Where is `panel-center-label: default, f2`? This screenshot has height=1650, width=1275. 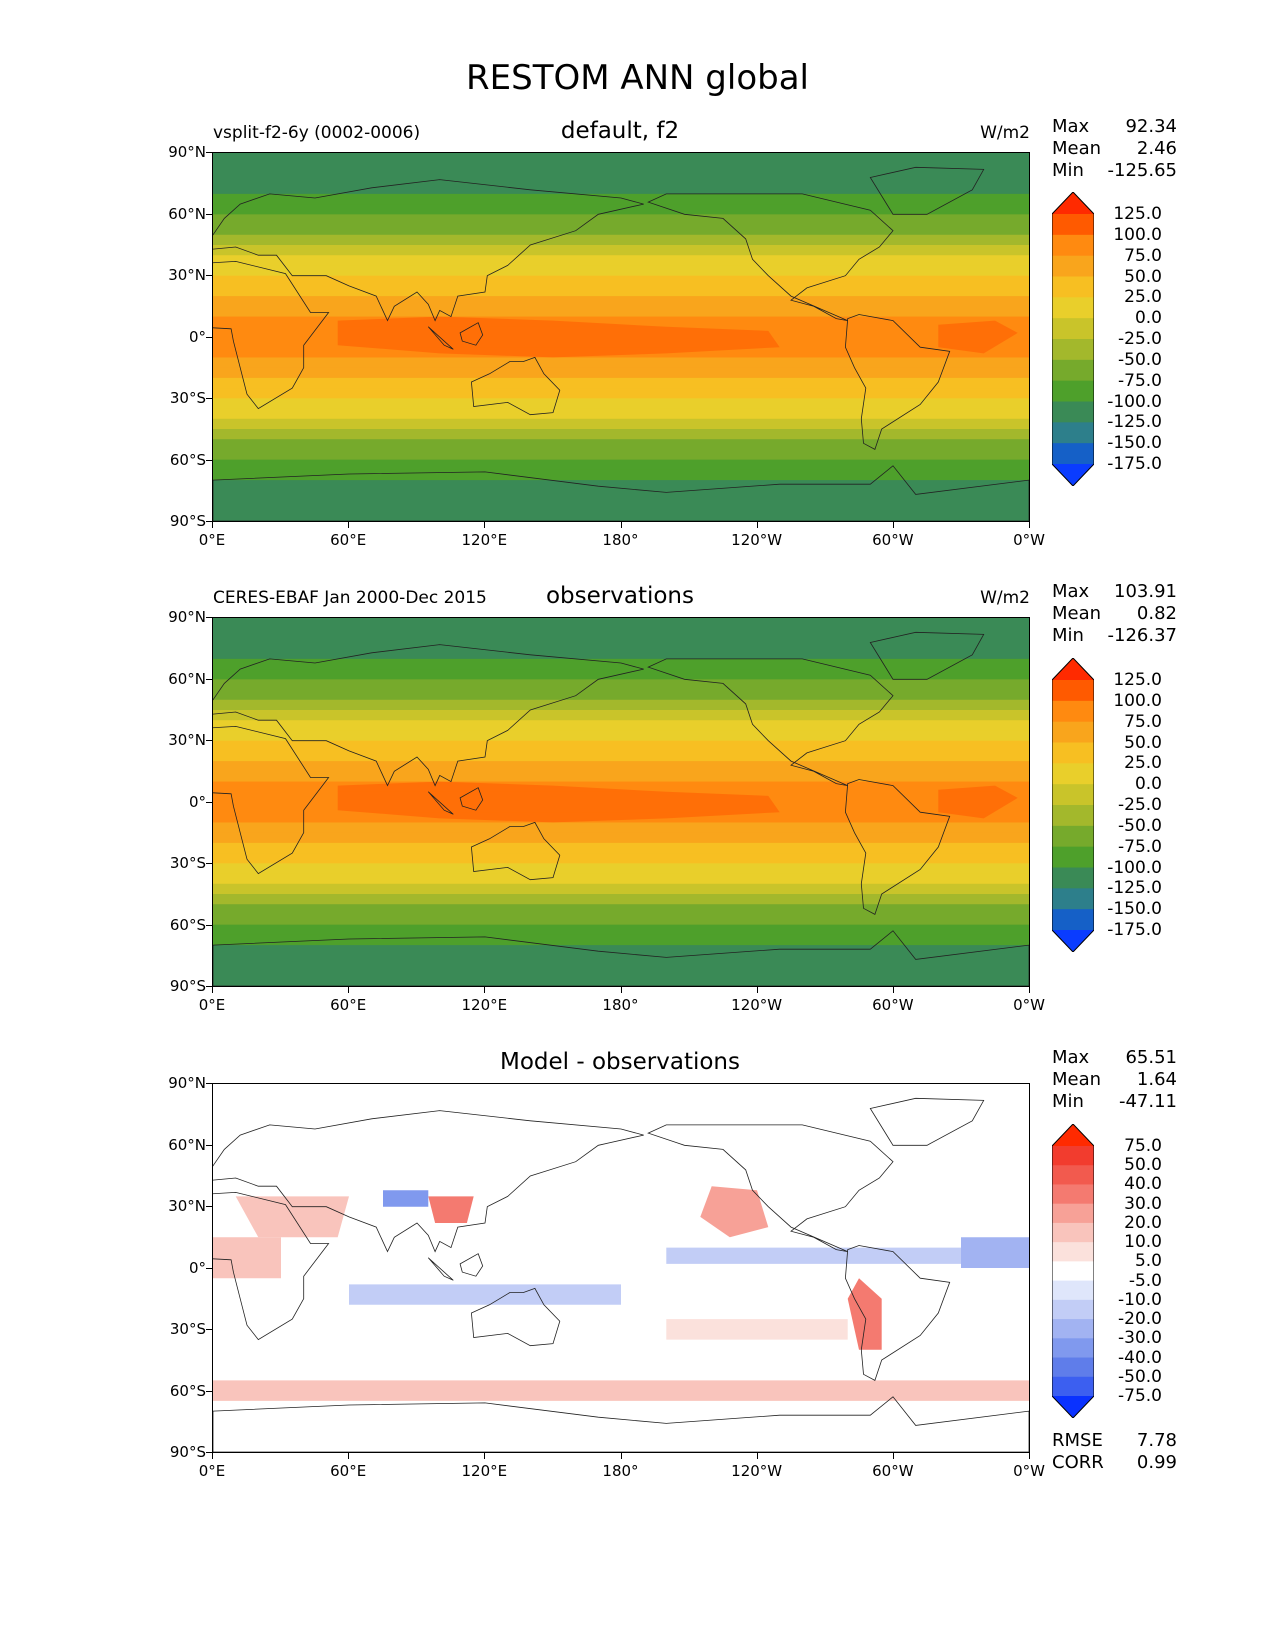 panel-center-label: default, f2 is located at coordinates (620, 131).